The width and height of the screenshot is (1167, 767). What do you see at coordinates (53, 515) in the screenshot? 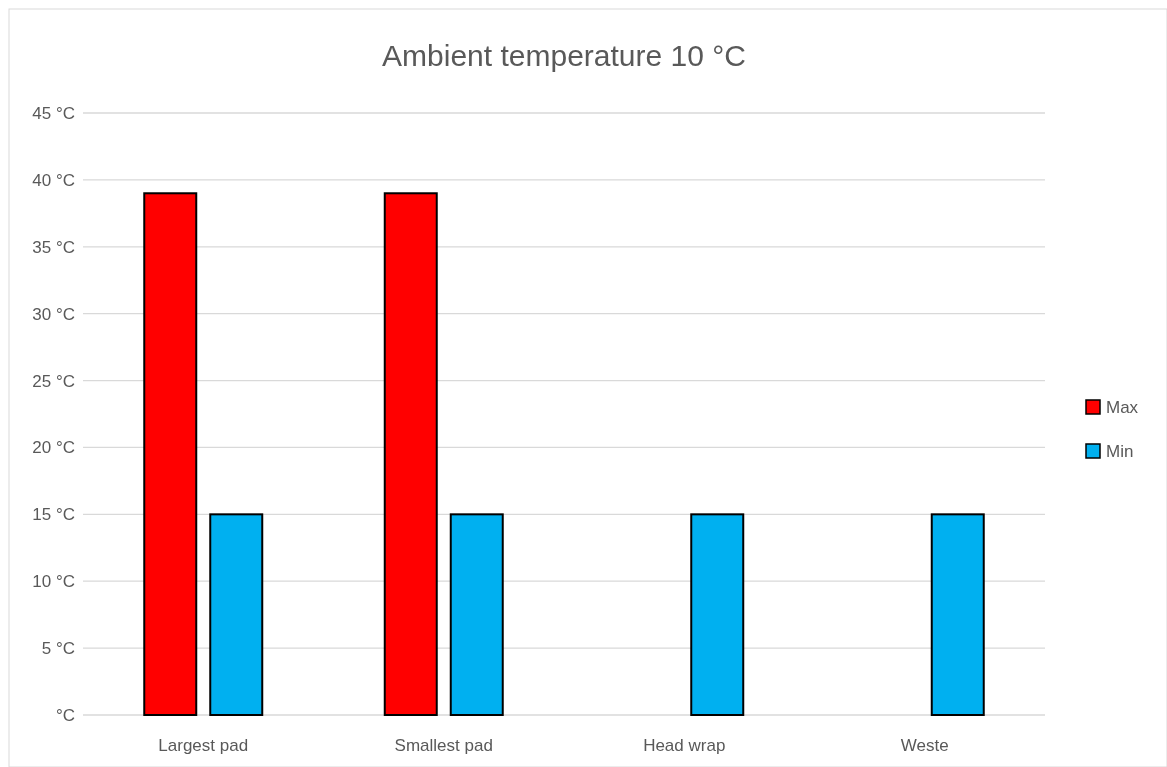
I see `y-tick-label: 15 °C` at bounding box center [53, 515].